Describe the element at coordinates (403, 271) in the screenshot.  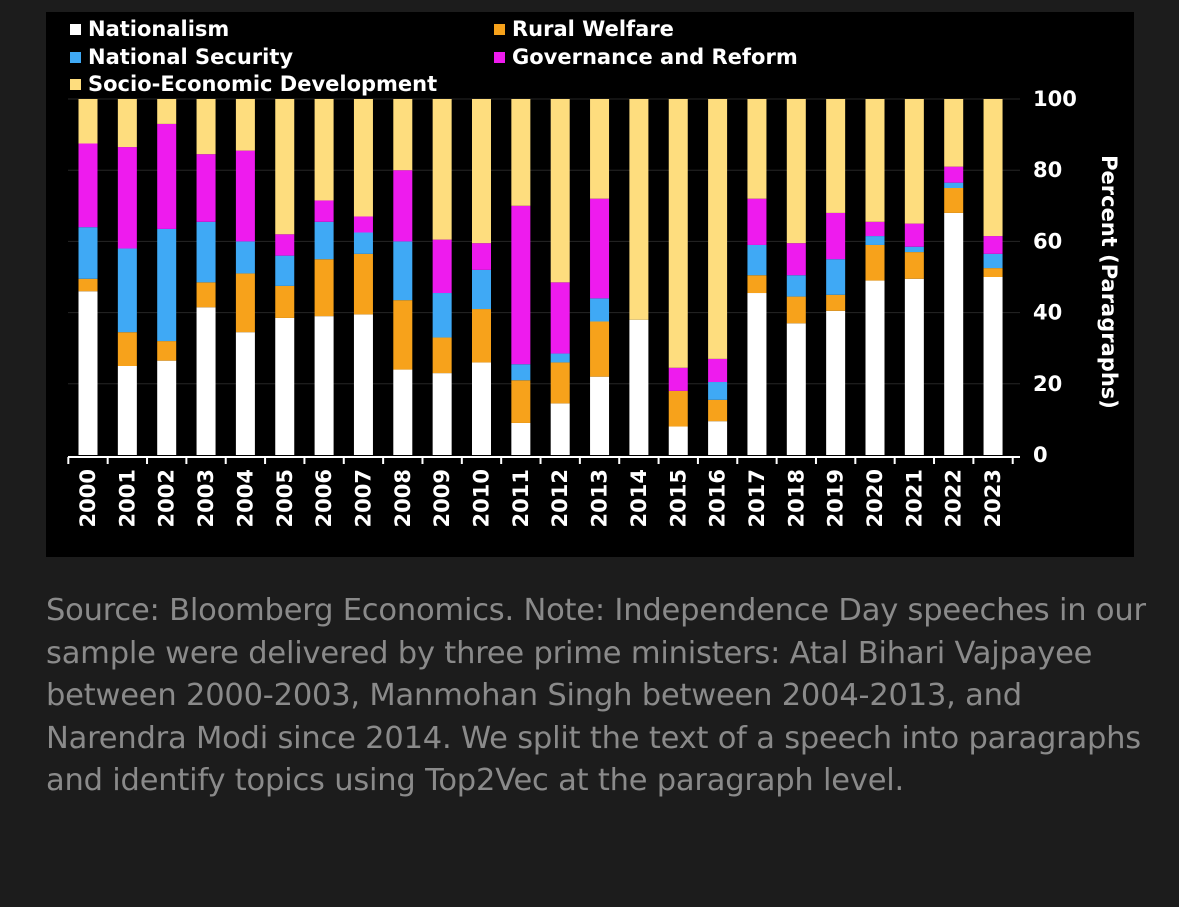
I see `bar-2008-national-security` at that location.